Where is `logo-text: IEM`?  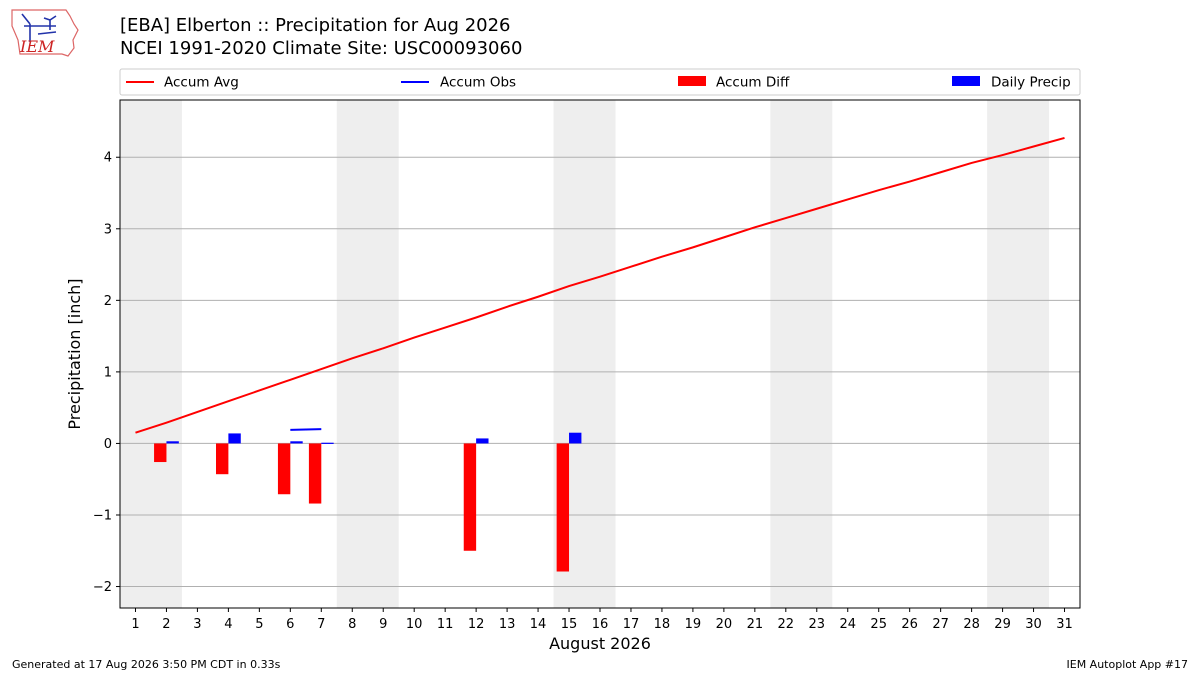 logo-text: IEM is located at coordinates (37, 46).